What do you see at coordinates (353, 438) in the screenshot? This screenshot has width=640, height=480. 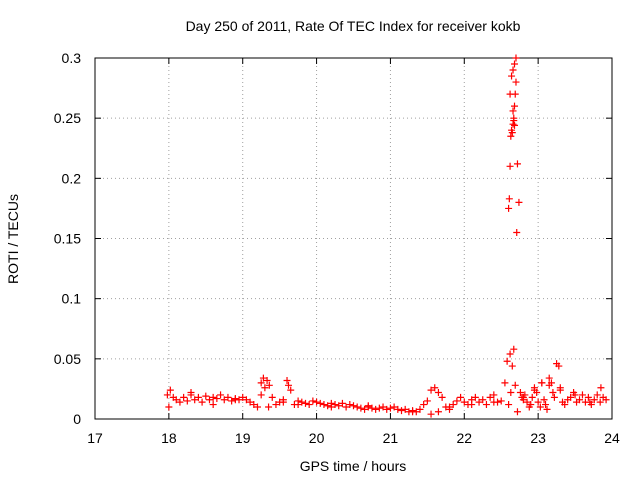 I see `x-tick-labels: 17 18 19 20 21 22 23 24` at bounding box center [353, 438].